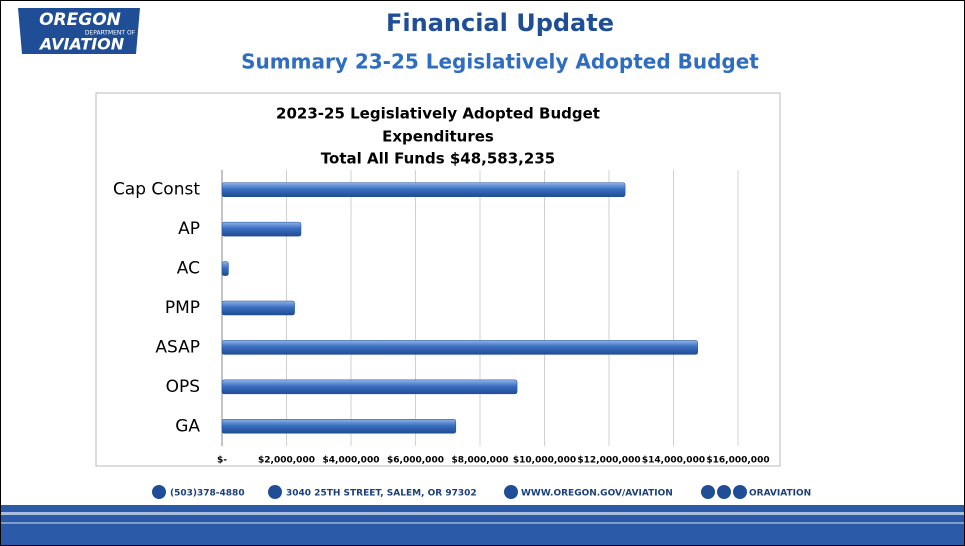  What do you see at coordinates (156, 190) in the screenshot?
I see `y-tick-label: Cap Const` at bounding box center [156, 190].